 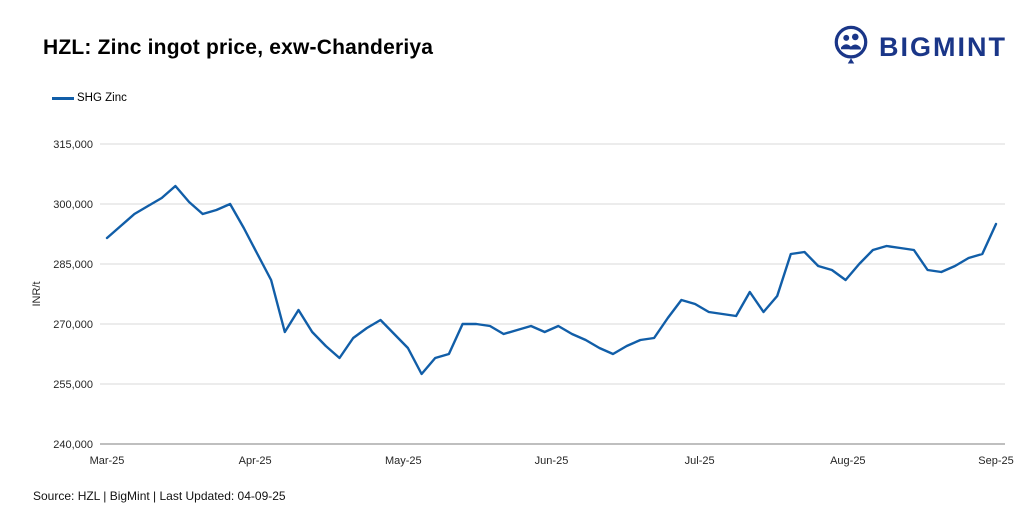 What do you see at coordinates (73, 385) in the screenshot?
I see `y-tick-label: 255,000` at bounding box center [73, 385].